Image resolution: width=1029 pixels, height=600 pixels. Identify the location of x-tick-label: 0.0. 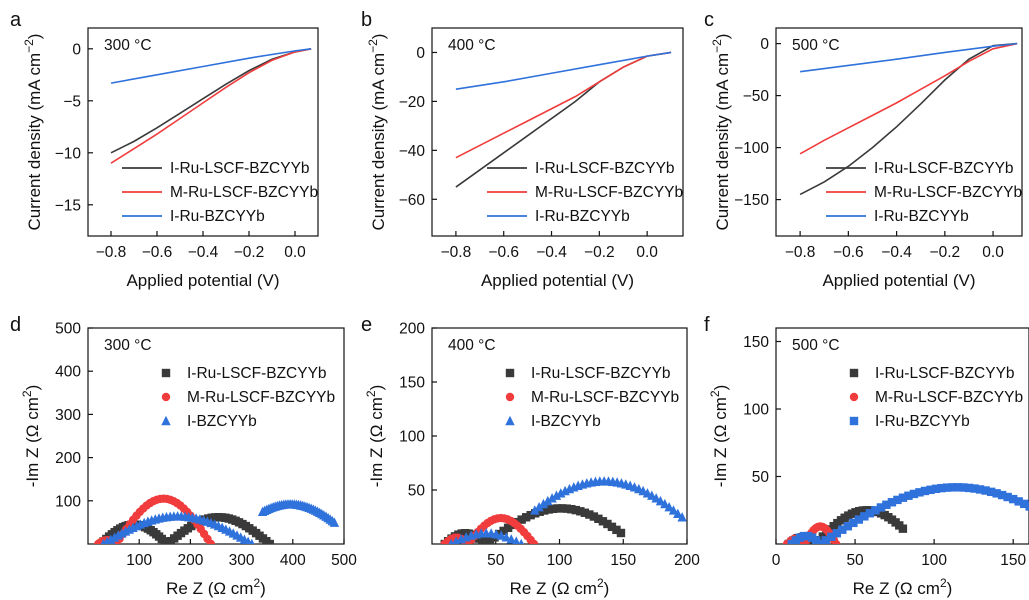
(993, 252).